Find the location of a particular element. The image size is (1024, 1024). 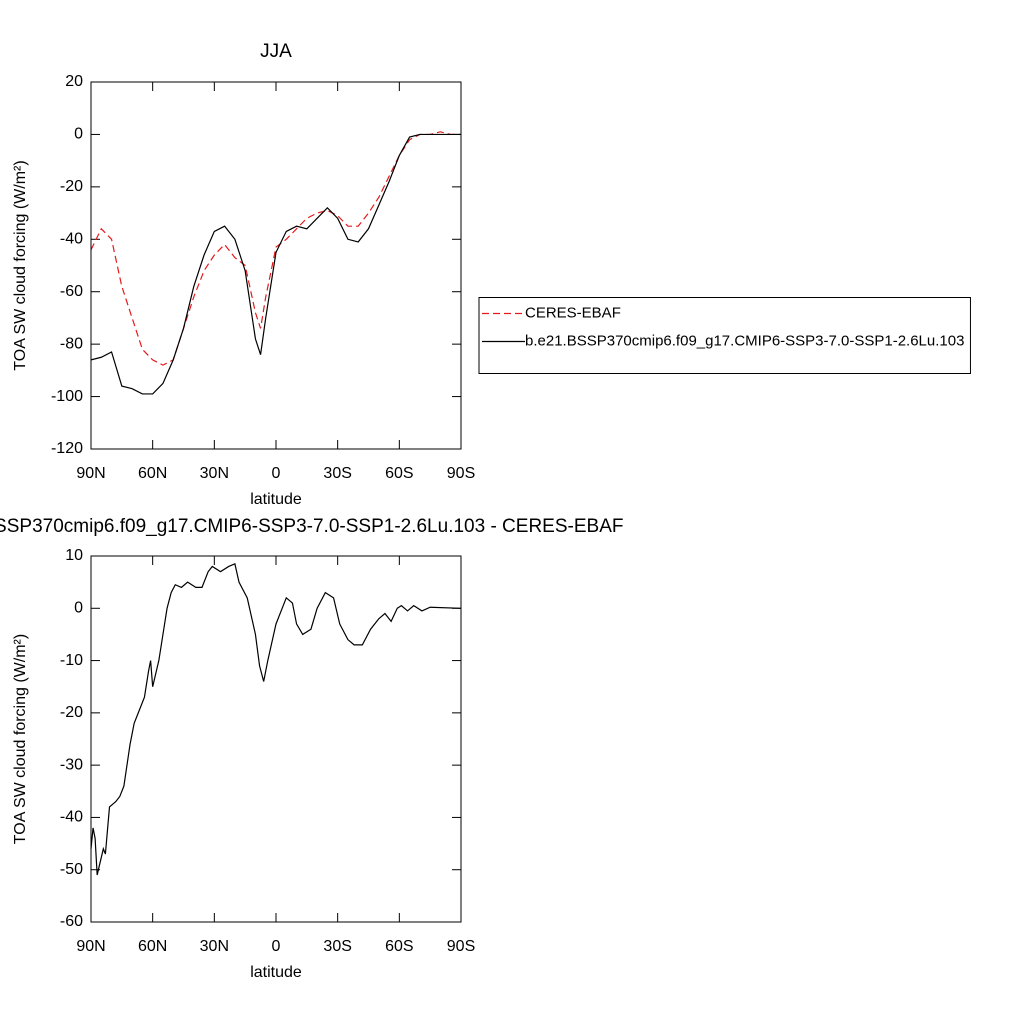

y-tick-label: -10 is located at coordinates (71, 660).